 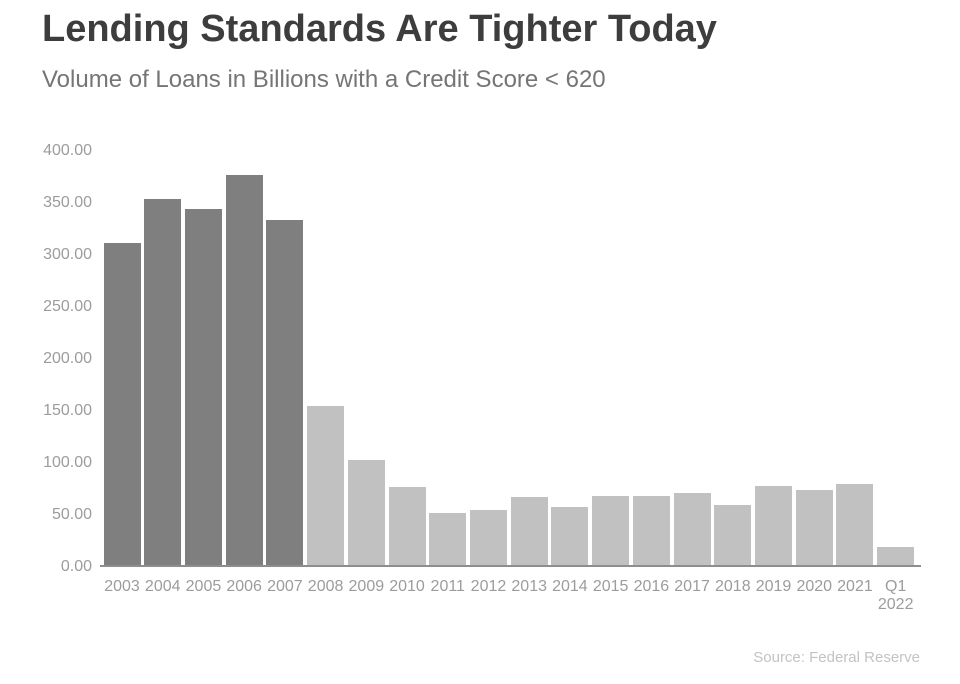 I want to click on bar-2013, so click(x=529, y=531).